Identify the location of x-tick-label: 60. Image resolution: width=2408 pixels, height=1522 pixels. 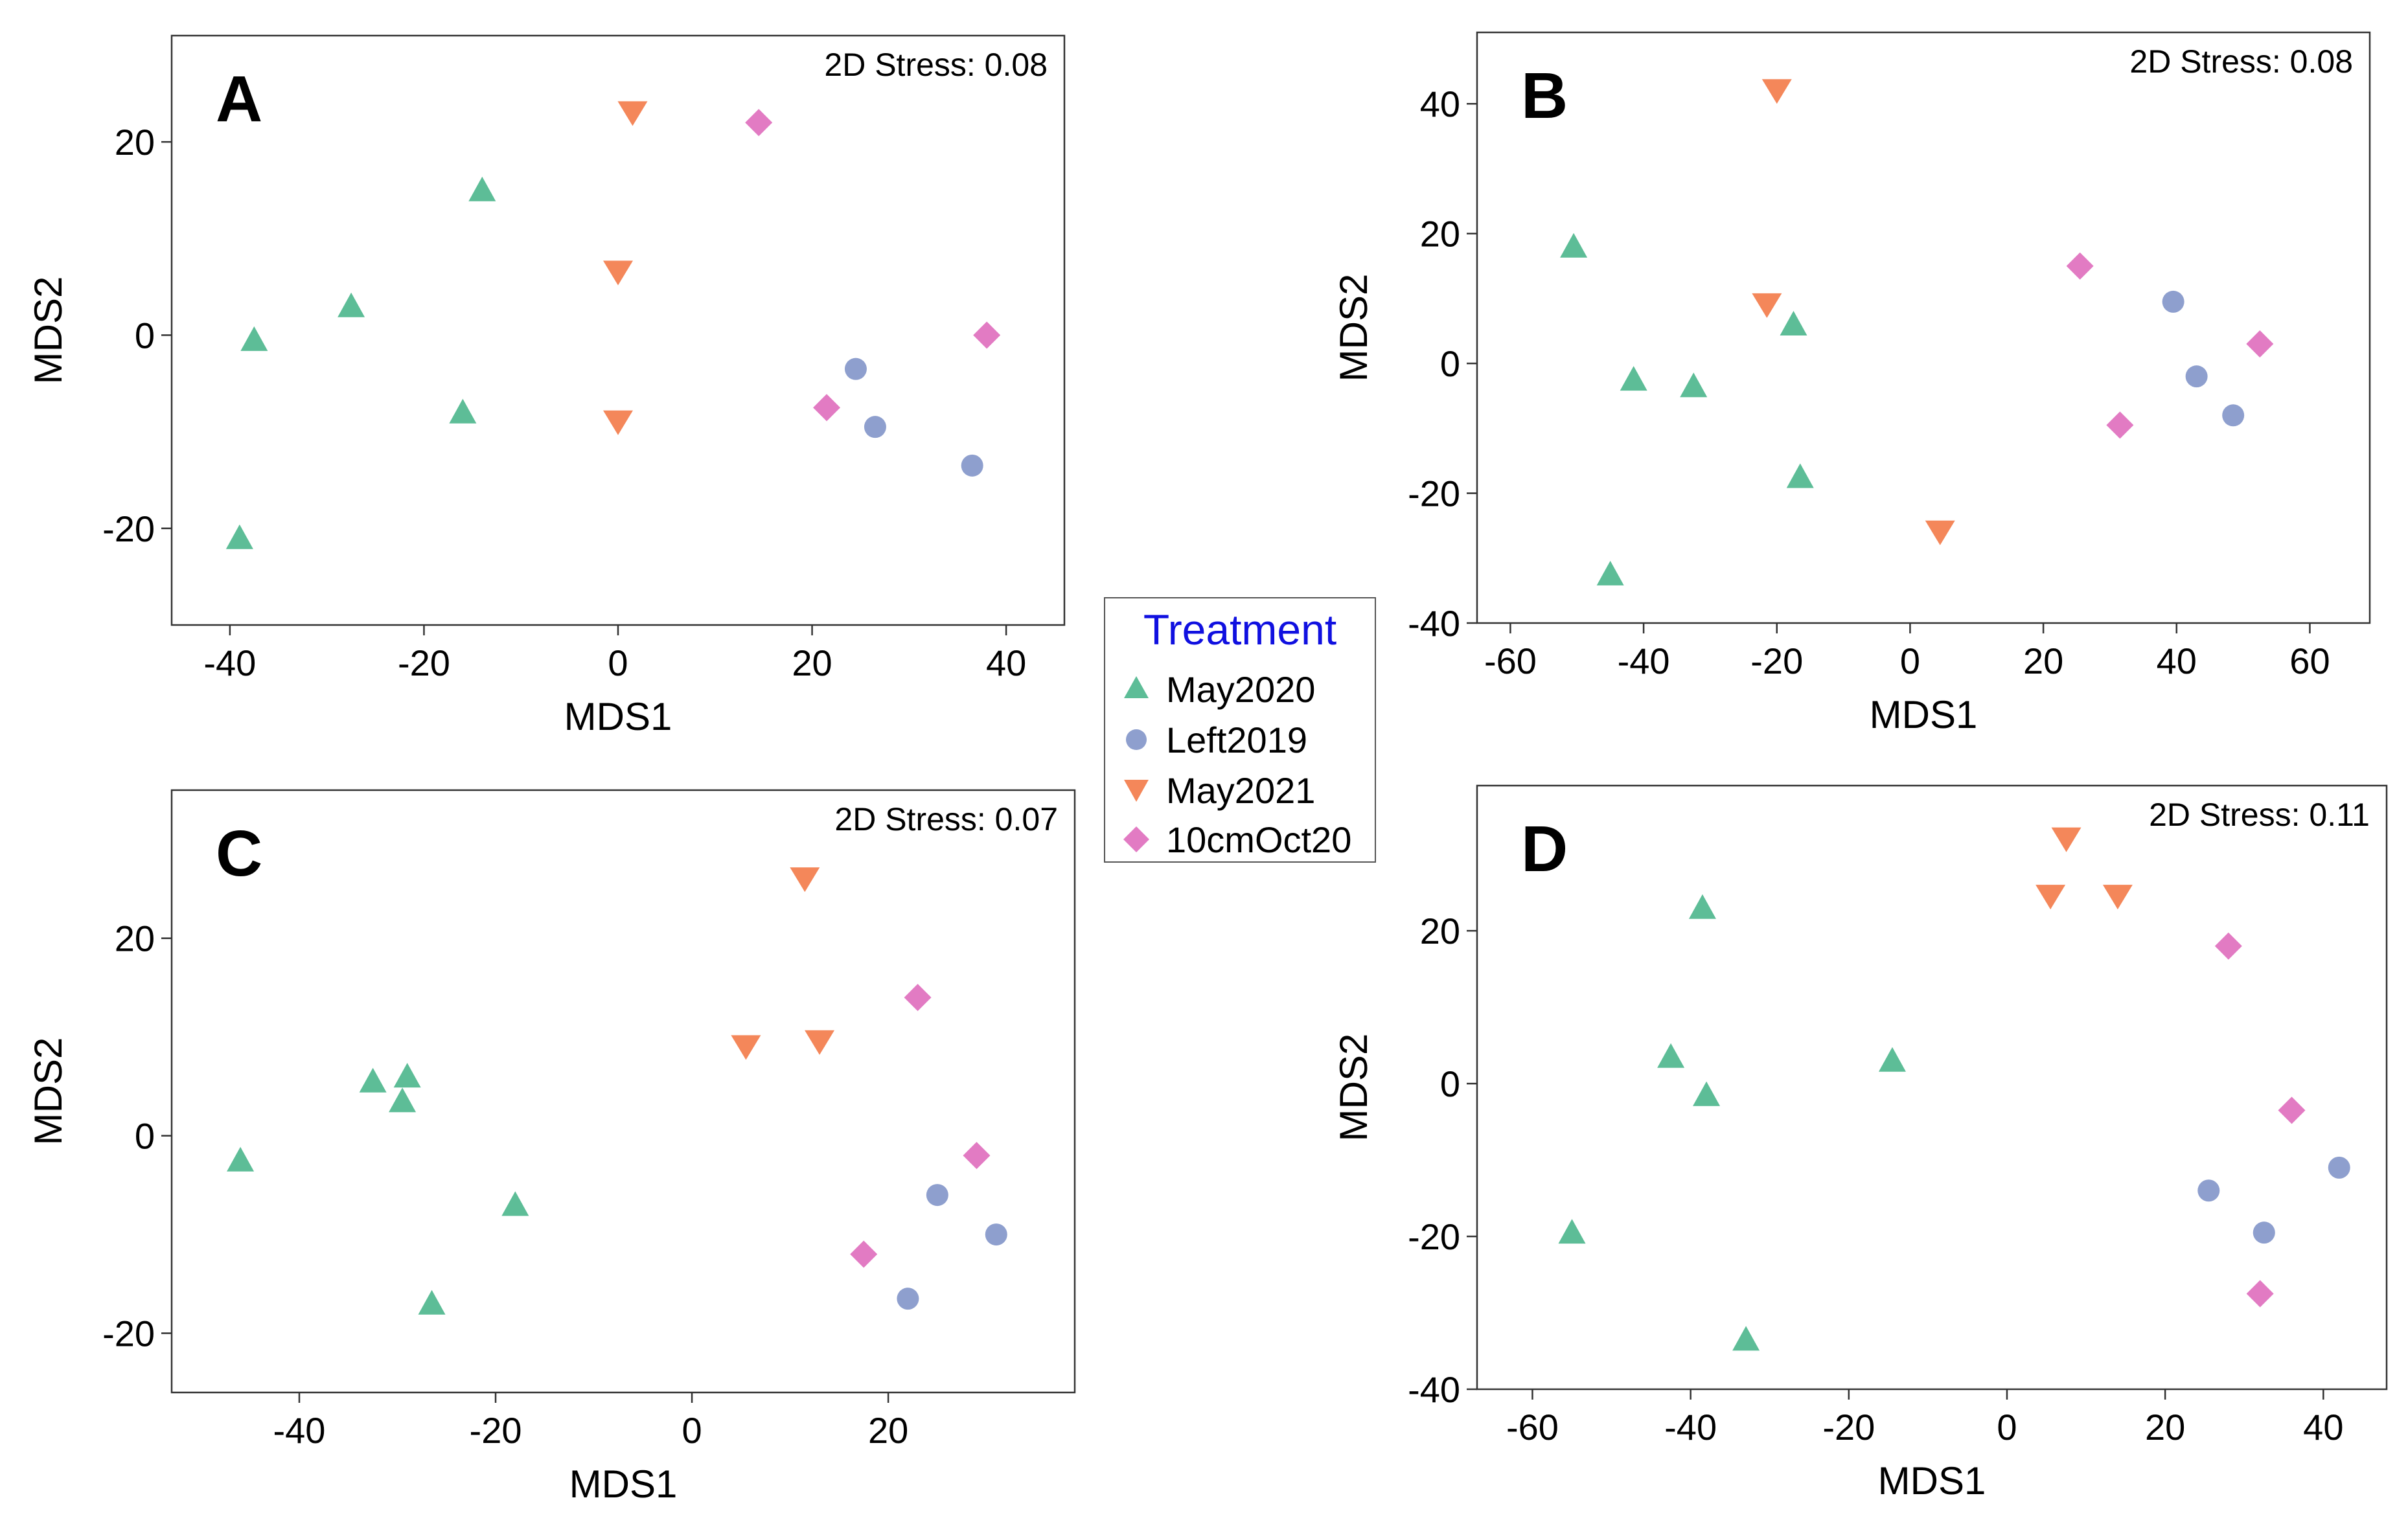
(2309, 661).